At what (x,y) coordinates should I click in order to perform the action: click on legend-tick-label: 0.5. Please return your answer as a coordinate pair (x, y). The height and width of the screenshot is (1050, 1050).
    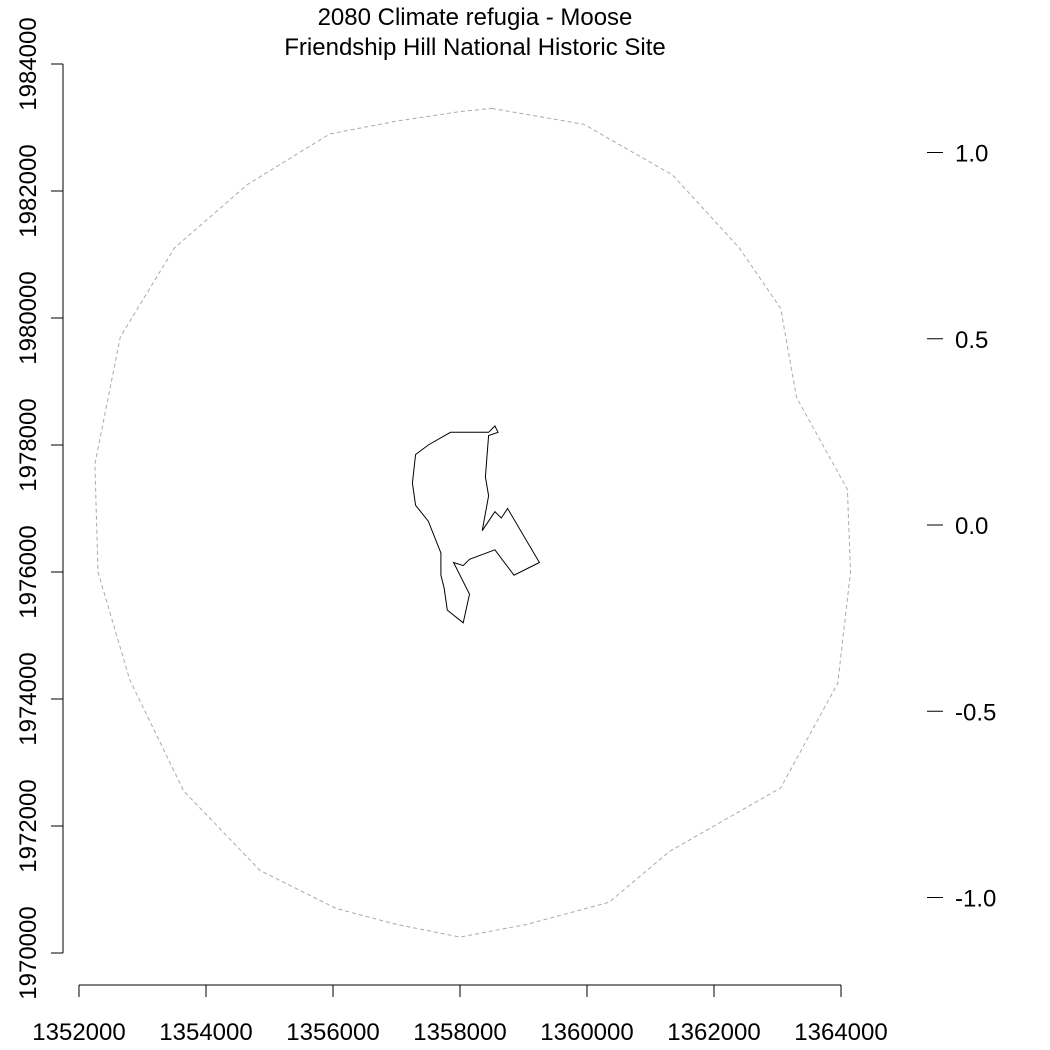
    Looking at the image, I should click on (971, 340).